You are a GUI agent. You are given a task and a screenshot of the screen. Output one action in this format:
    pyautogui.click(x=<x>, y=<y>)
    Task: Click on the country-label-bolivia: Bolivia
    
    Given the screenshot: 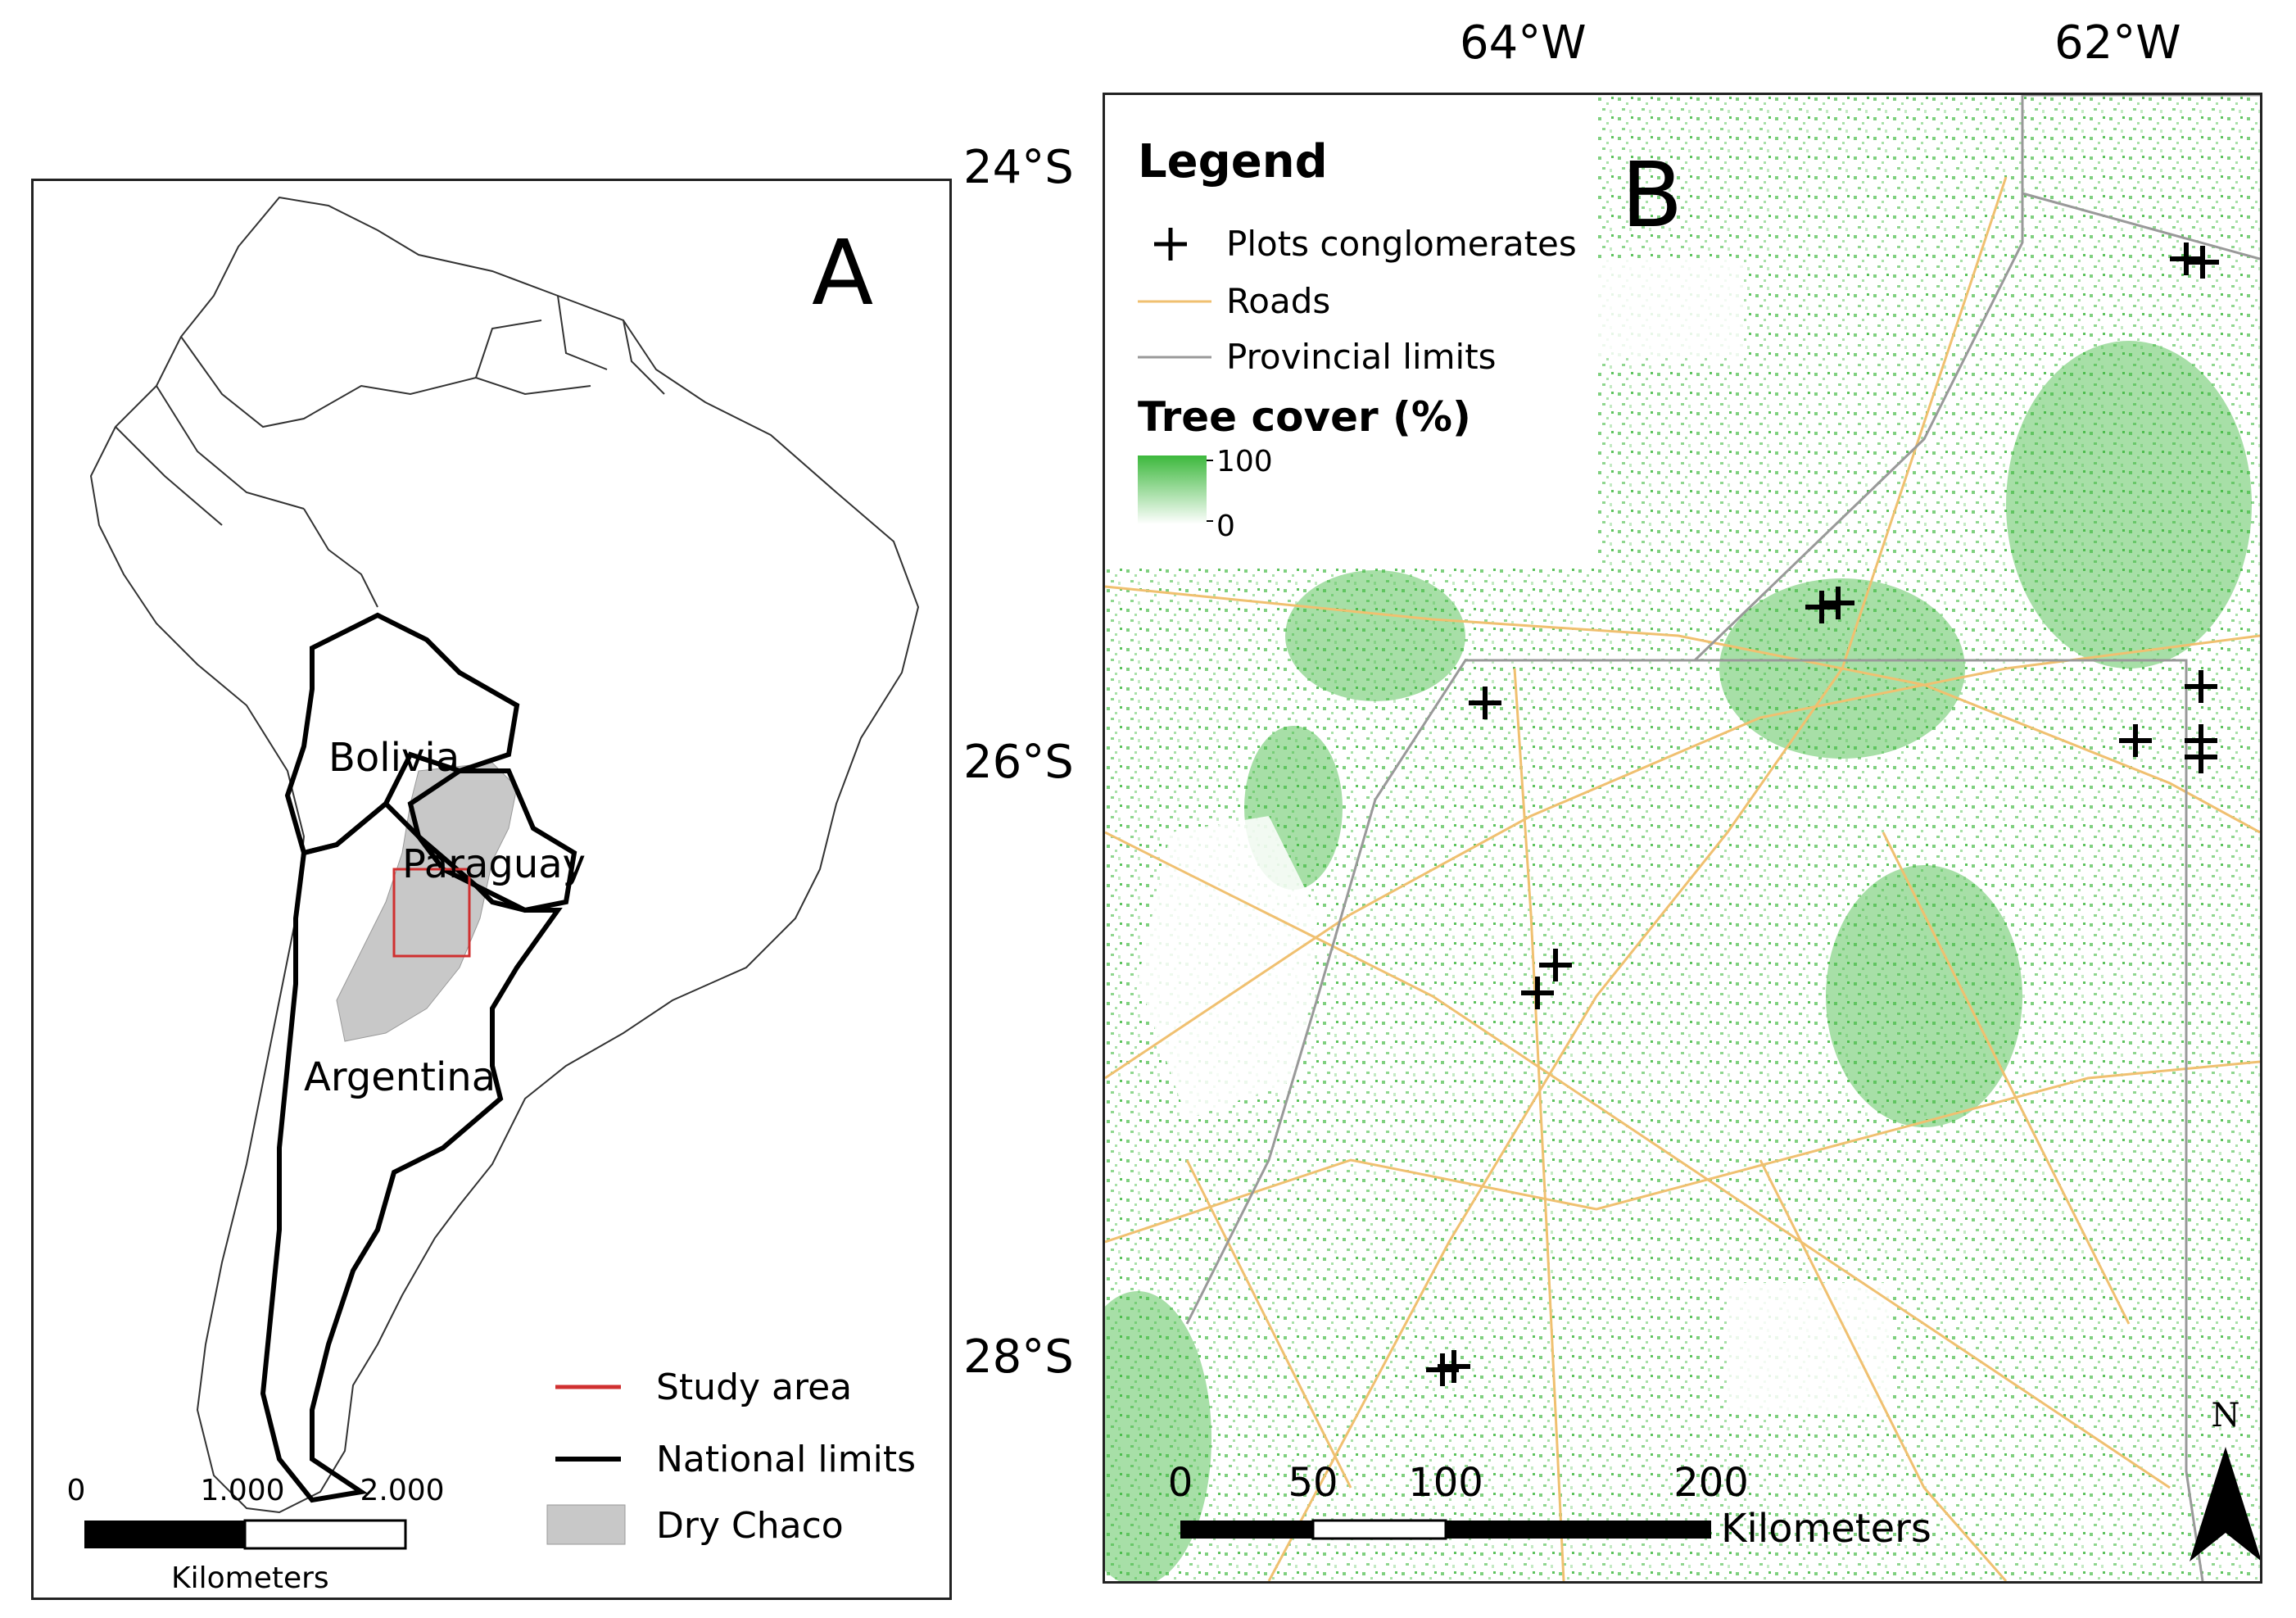 What is the action you would take?
    pyautogui.click(x=394, y=758)
    